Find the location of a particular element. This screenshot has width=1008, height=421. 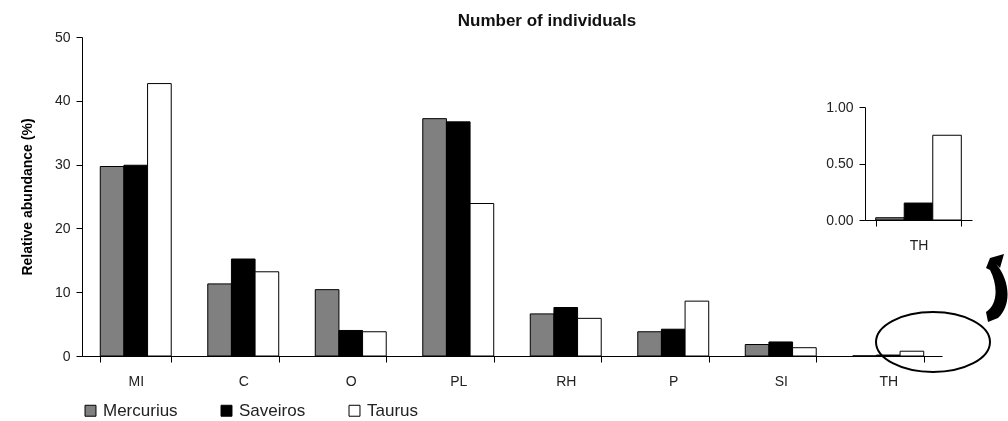

x-tick-label: C is located at coordinates (243, 380).